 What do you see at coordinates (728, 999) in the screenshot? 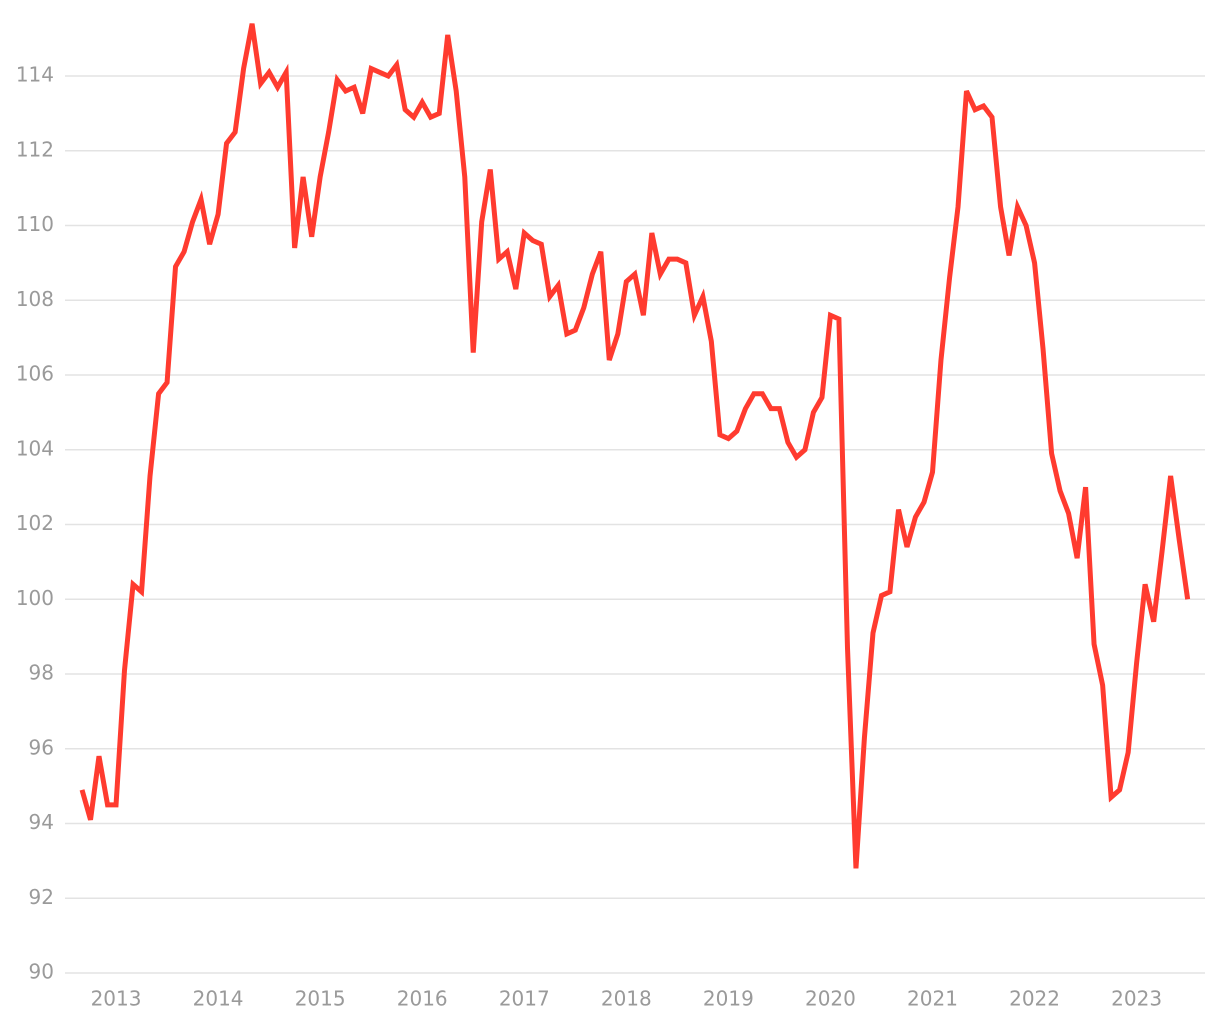
I see `x-tick-label: 2019` at bounding box center [728, 999].